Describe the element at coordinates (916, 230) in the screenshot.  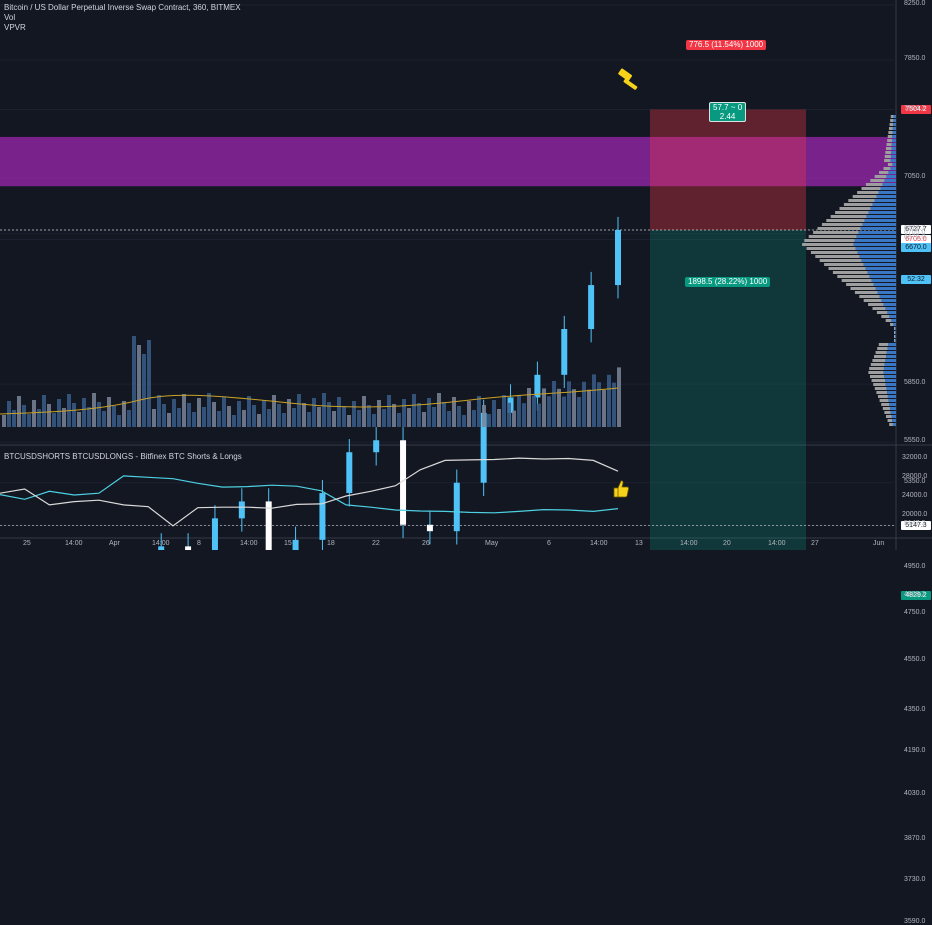
I see `price-tag: 6727.7` at that location.